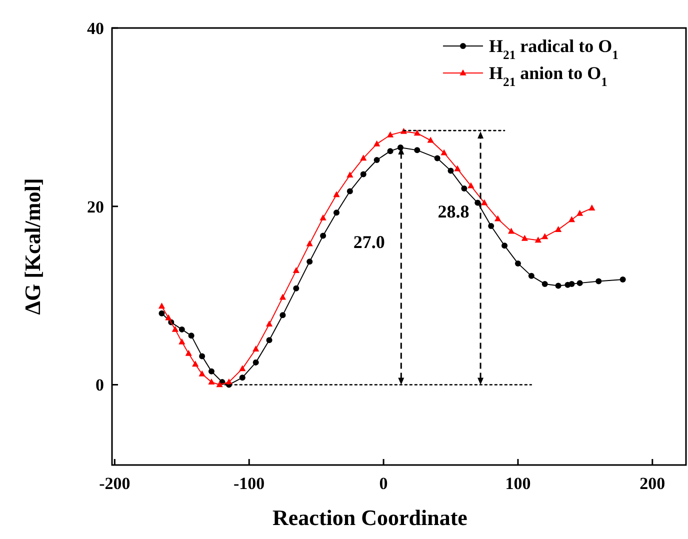 This screenshot has width=688, height=539. What do you see at coordinates (32, 246) in the screenshot?
I see `y-axis-title: ΔG [Kcal/mol]` at bounding box center [32, 246].